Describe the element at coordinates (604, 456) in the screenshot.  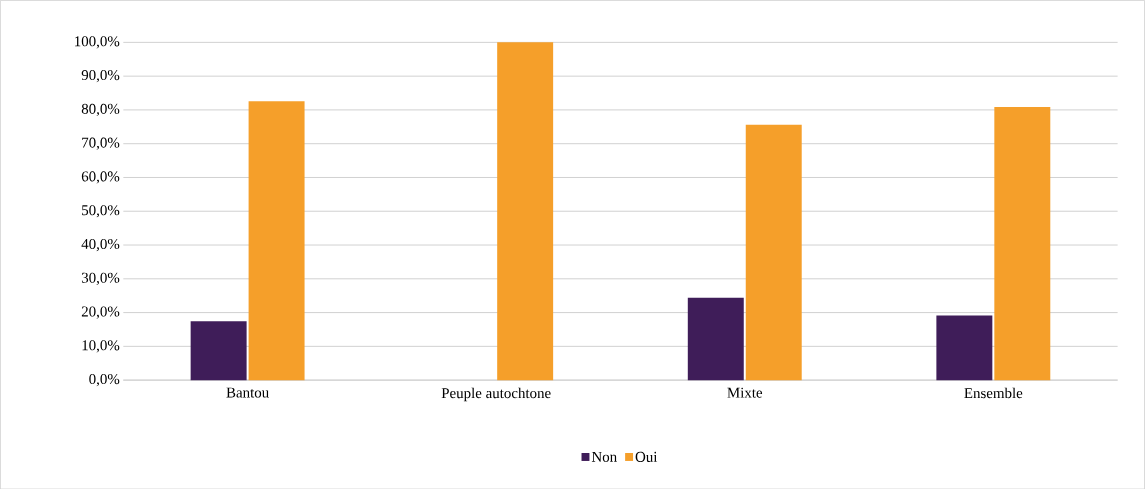
I see `legend-label: Non` at that location.